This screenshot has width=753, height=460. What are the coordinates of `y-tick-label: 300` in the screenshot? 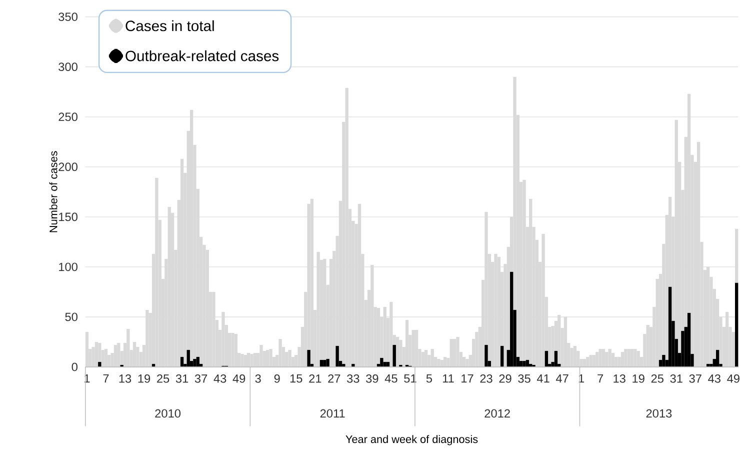 It's located at (68, 67).